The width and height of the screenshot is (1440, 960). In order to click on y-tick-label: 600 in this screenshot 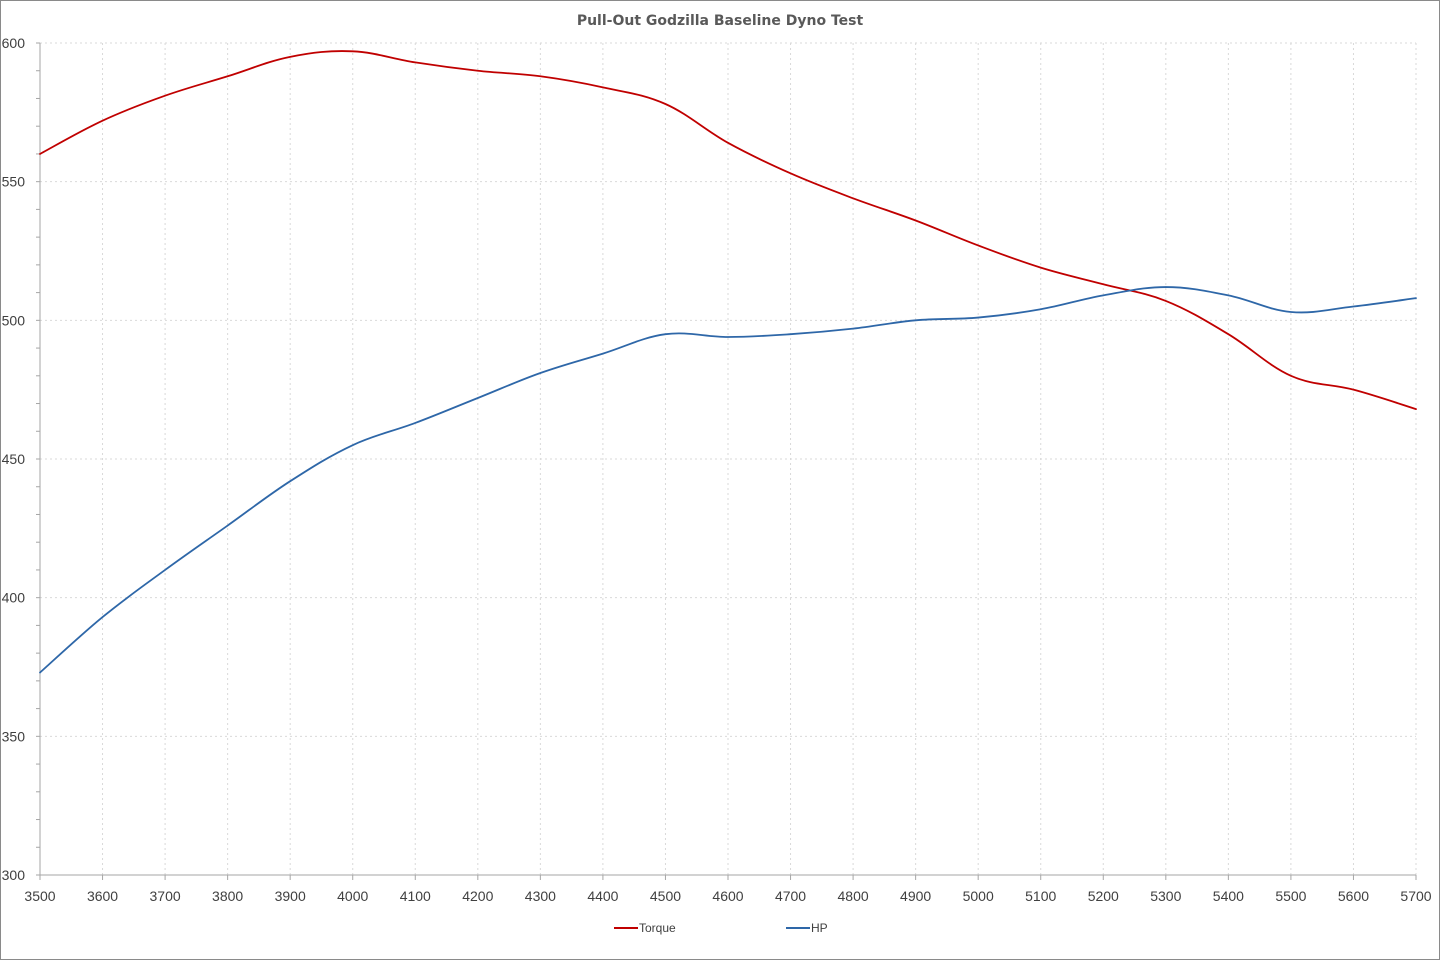, I will do `click(14, 43)`.